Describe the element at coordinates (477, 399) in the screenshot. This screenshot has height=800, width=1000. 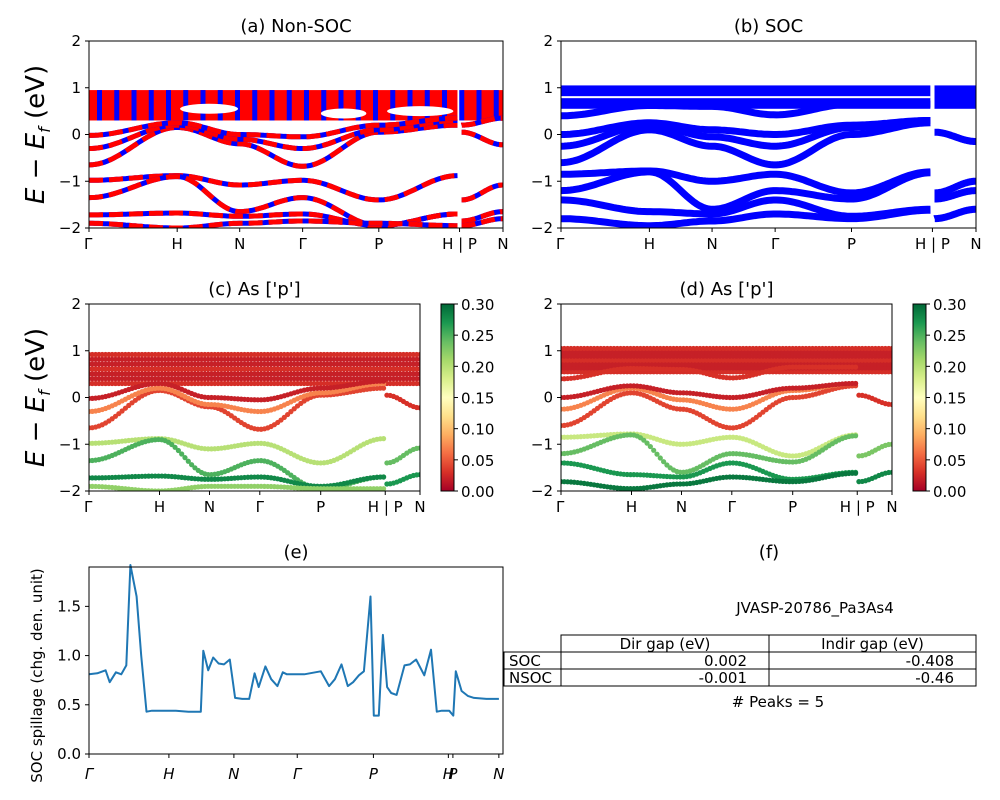
I see `colorbar-tick-label: 0.15` at that location.